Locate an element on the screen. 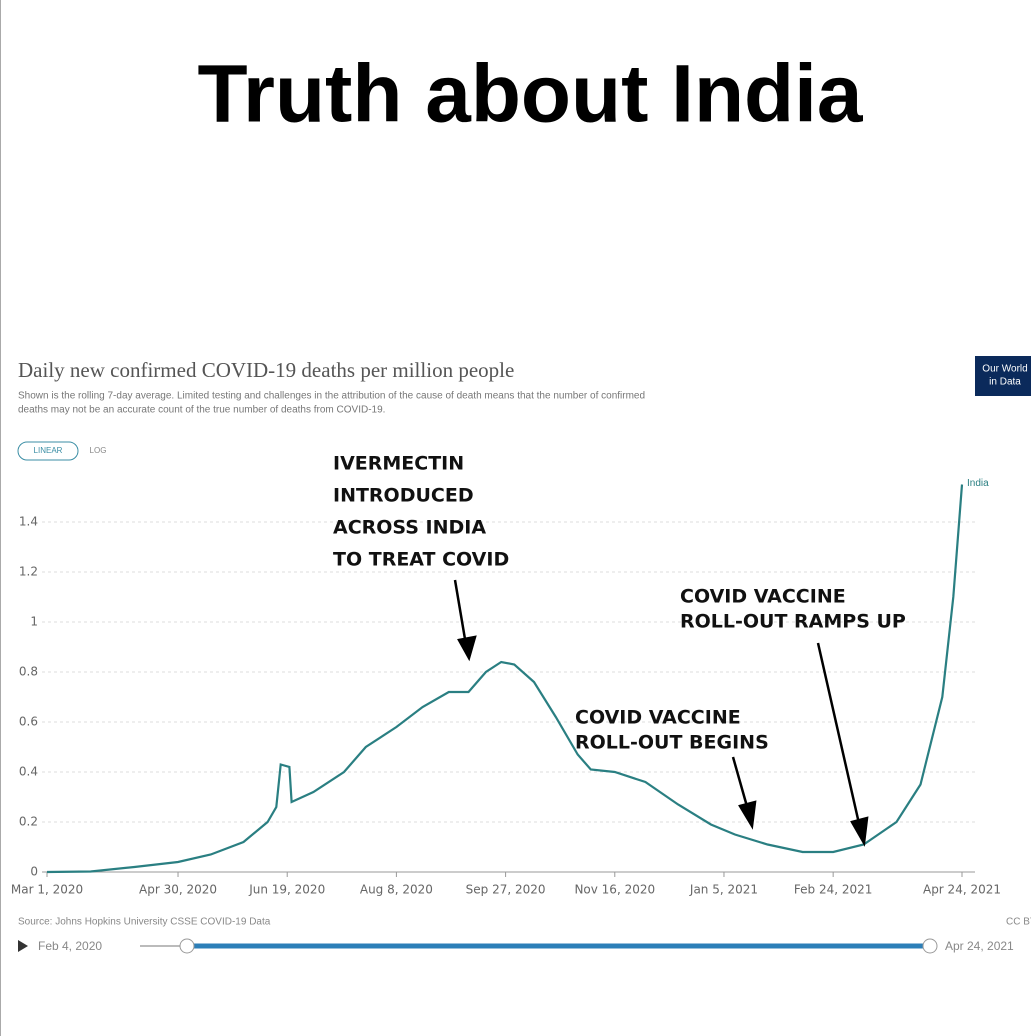  y-tick-label: 1 is located at coordinates (34, 622).